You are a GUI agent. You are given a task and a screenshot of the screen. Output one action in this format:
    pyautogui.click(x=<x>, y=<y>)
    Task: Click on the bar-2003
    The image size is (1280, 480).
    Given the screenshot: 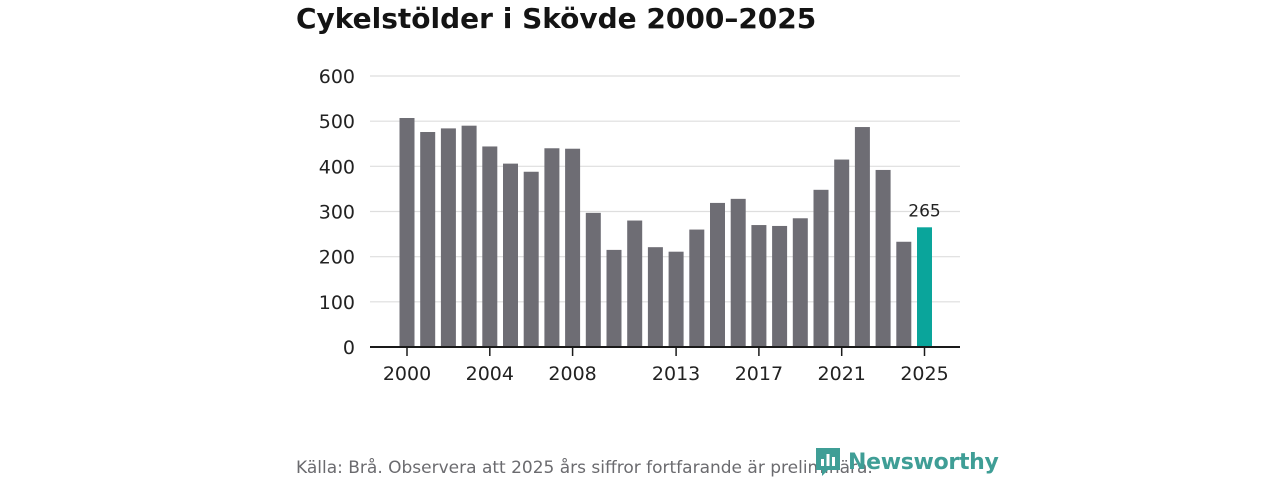 What is the action you would take?
    pyautogui.click(x=469, y=236)
    